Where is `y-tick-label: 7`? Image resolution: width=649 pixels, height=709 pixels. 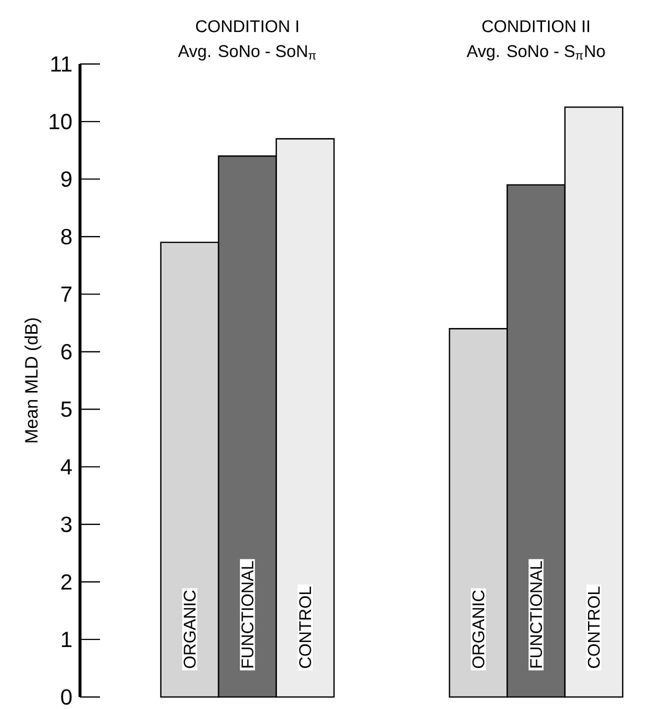
y-tick-label: 7 is located at coordinates (66, 294).